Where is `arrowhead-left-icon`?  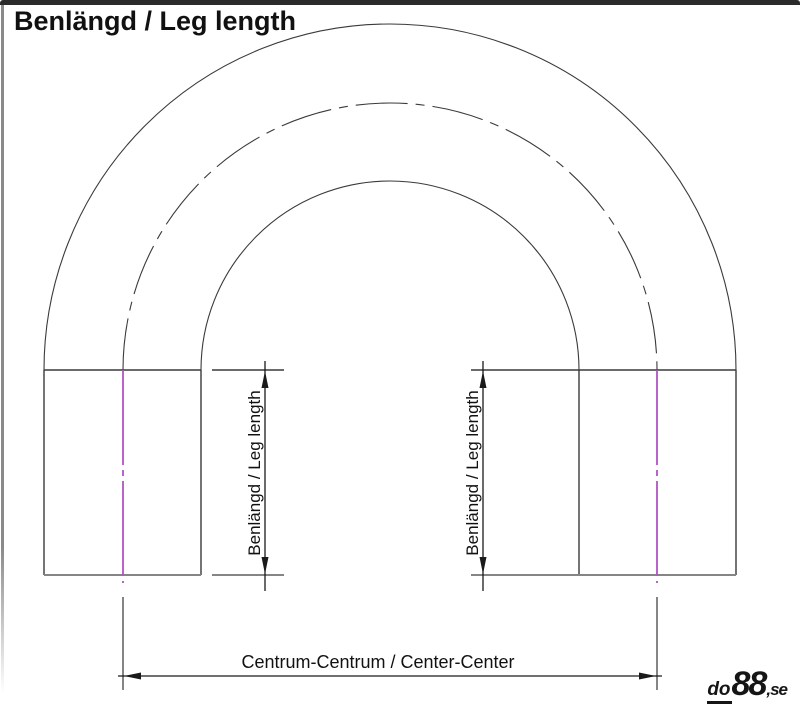
arrowhead-left-icon is located at coordinates (132, 676).